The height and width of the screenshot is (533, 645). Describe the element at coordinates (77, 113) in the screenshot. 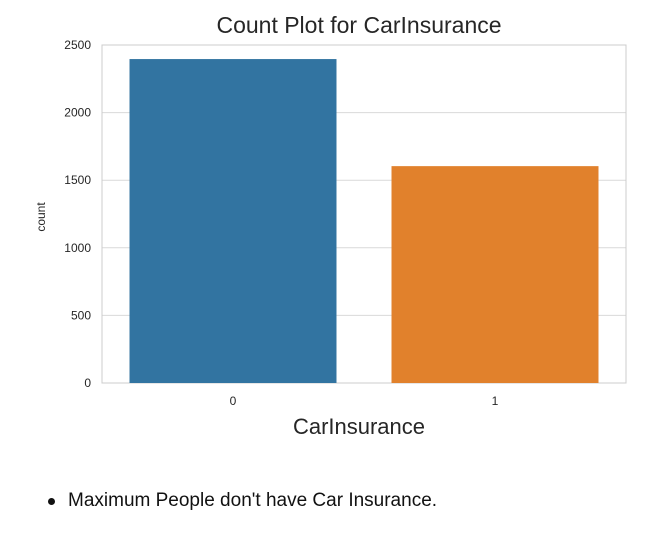

I see `y-tick-label: 2000` at that location.